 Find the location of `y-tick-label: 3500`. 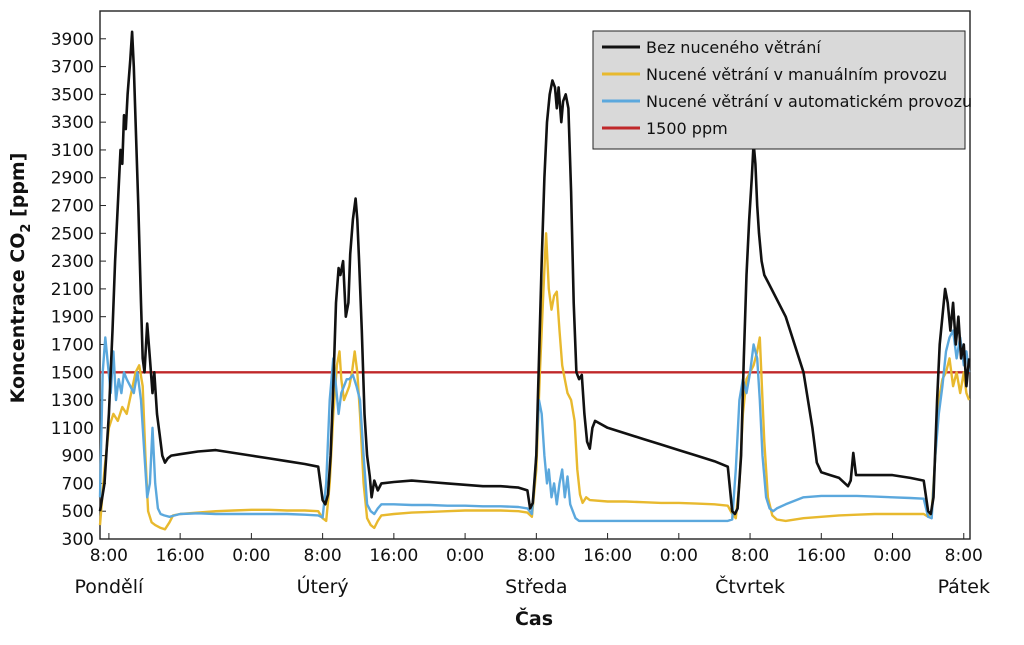

y-tick-label: 3500 is located at coordinates (72, 95).